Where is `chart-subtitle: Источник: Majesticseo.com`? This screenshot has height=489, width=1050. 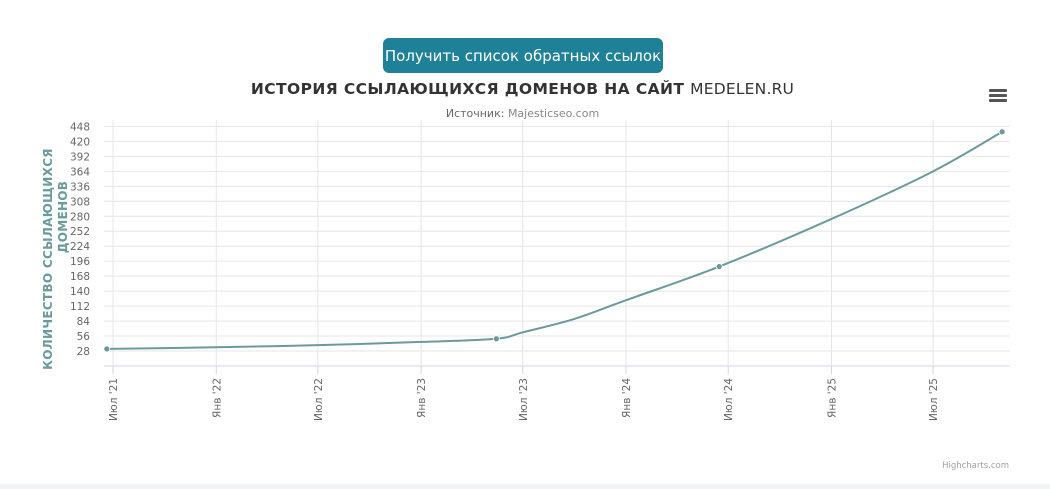
chart-subtitle: Источник: Majesticseo.com is located at coordinates (522, 113).